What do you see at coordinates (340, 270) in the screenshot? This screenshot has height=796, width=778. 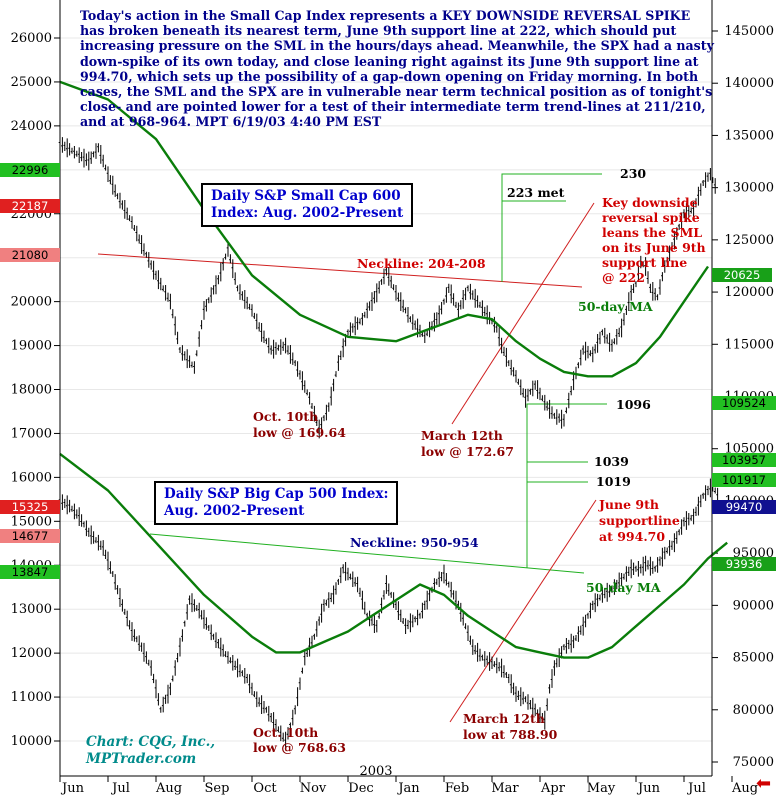 I see `sml-neckline` at bounding box center [340, 270].